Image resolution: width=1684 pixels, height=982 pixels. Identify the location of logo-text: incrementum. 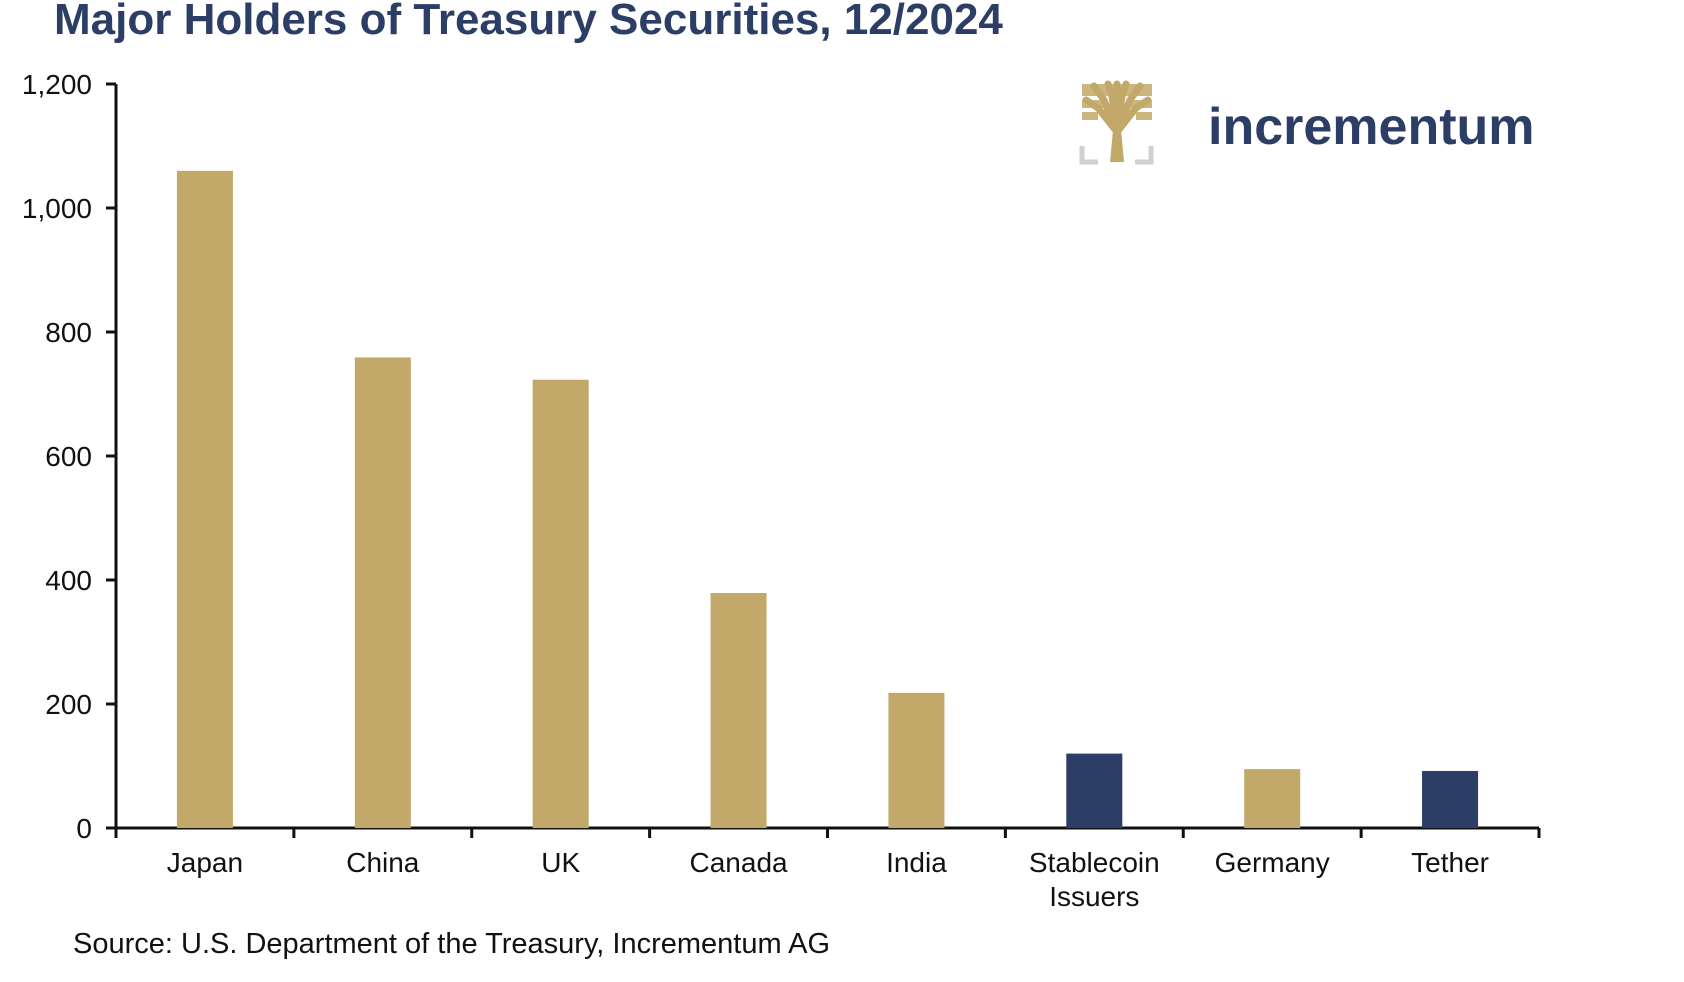
(1371, 127).